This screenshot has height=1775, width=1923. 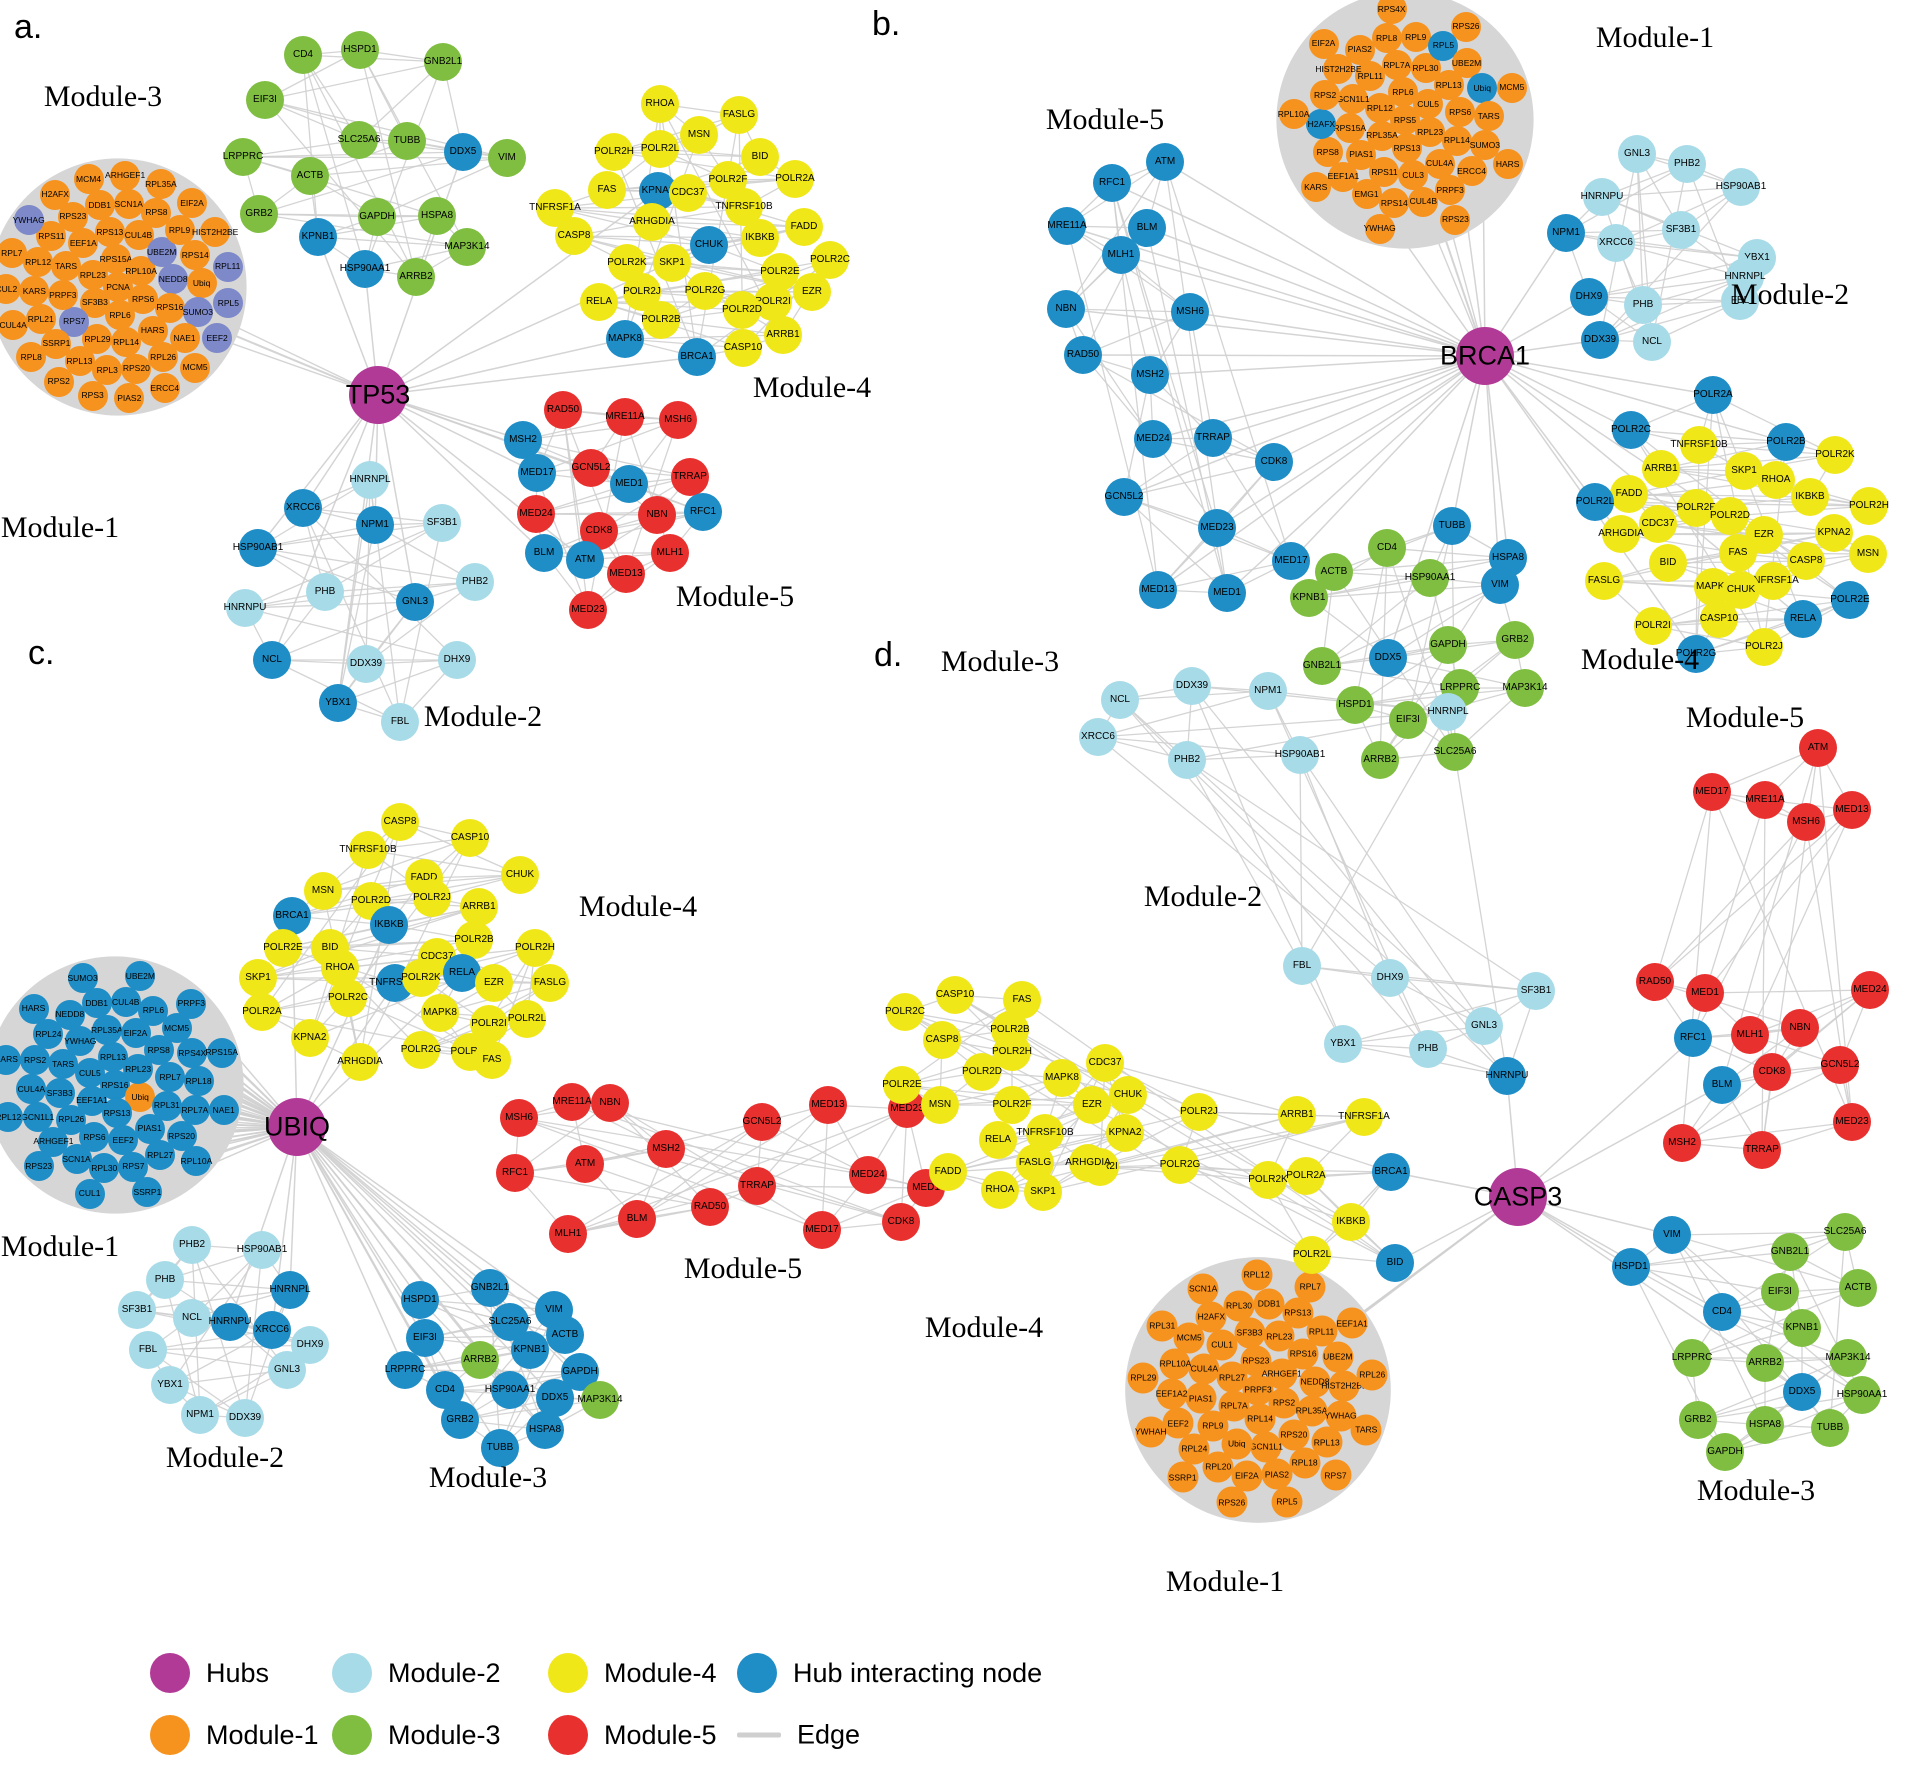 What do you see at coordinates (421, 1050) in the screenshot?
I see `node-POLR2G: POLR2G` at bounding box center [421, 1050].